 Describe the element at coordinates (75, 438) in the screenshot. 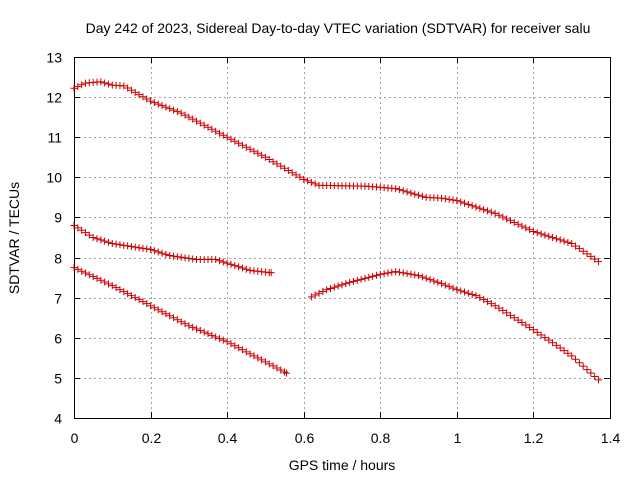

I see `x-tick-label: 0` at that location.